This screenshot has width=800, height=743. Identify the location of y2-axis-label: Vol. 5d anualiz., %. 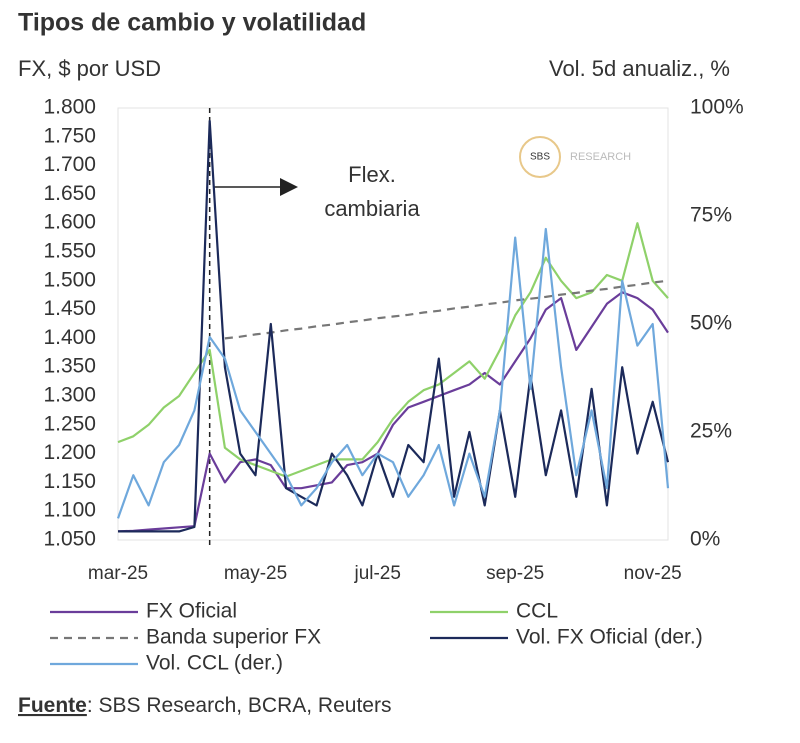
(639, 68).